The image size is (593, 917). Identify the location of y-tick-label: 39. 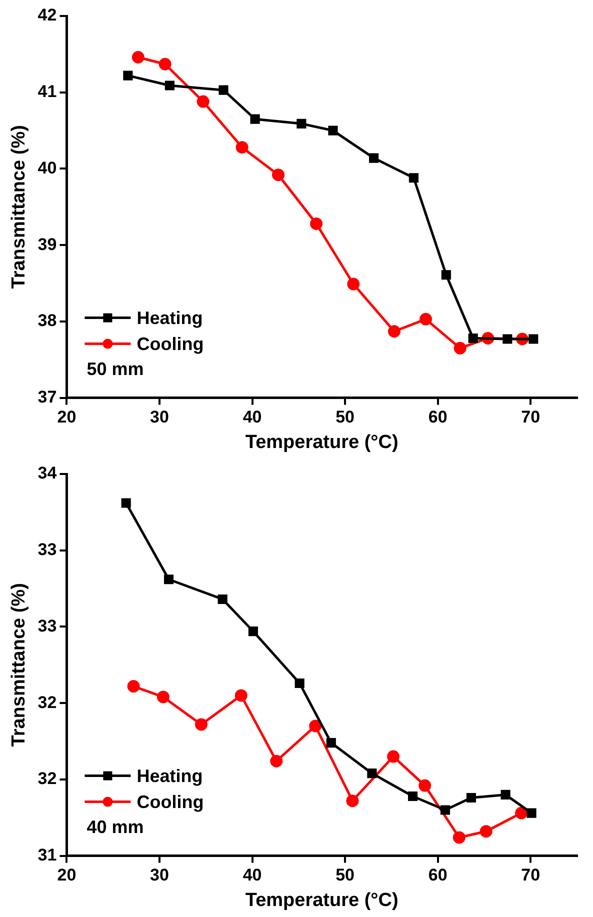
(47, 244).